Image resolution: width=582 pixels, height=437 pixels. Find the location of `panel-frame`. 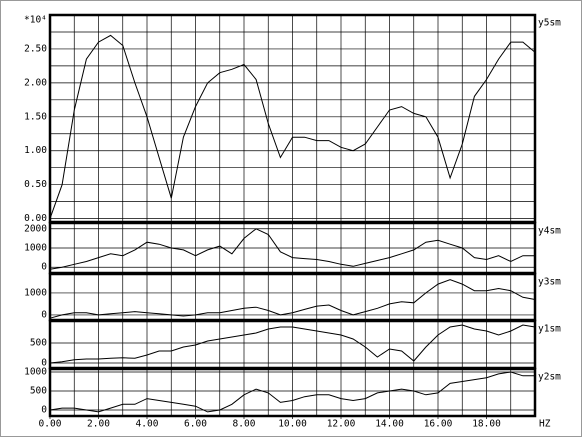

panel-frame is located at coordinates (292, 392).